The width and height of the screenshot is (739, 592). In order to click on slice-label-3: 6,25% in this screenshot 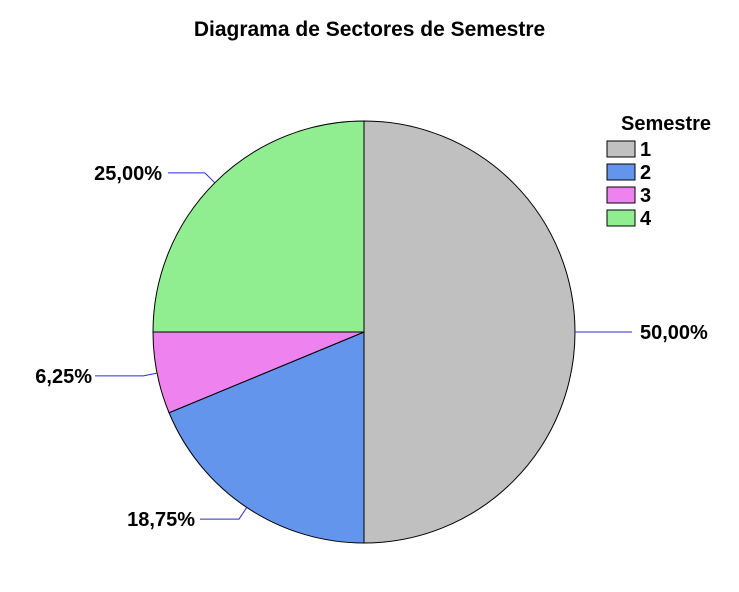, I will do `click(63, 377)`.